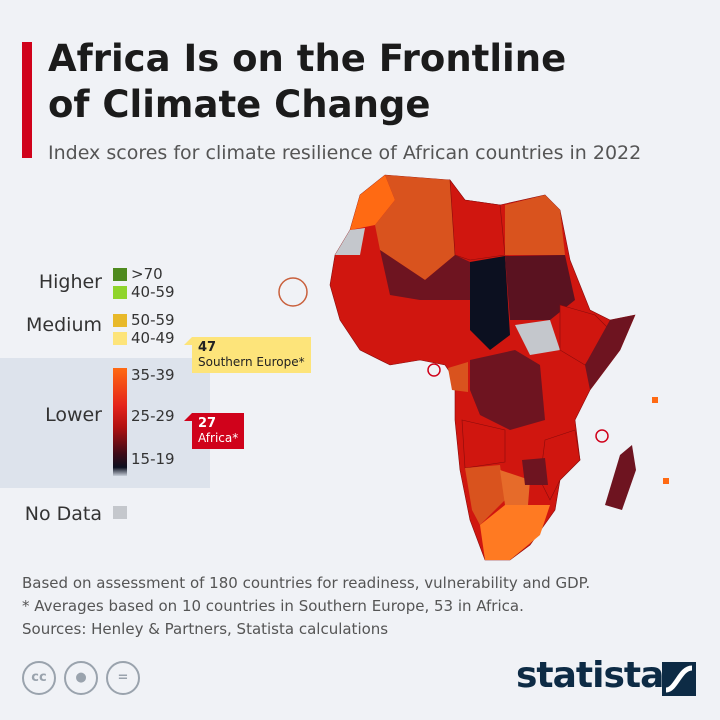 This screenshot has width=720, height=720. What do you see at coordinates (483, 444) in the screenshot?
I see `map-region-angola` at bounding box center [483, 444].